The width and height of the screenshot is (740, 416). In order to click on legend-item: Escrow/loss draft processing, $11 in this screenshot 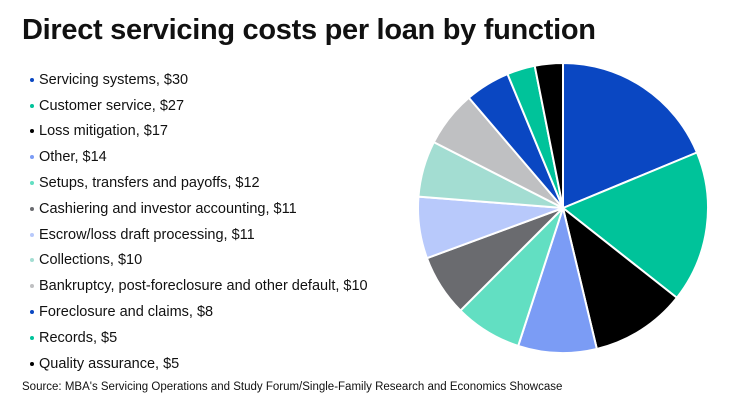, I will do `click(199, 235)`.